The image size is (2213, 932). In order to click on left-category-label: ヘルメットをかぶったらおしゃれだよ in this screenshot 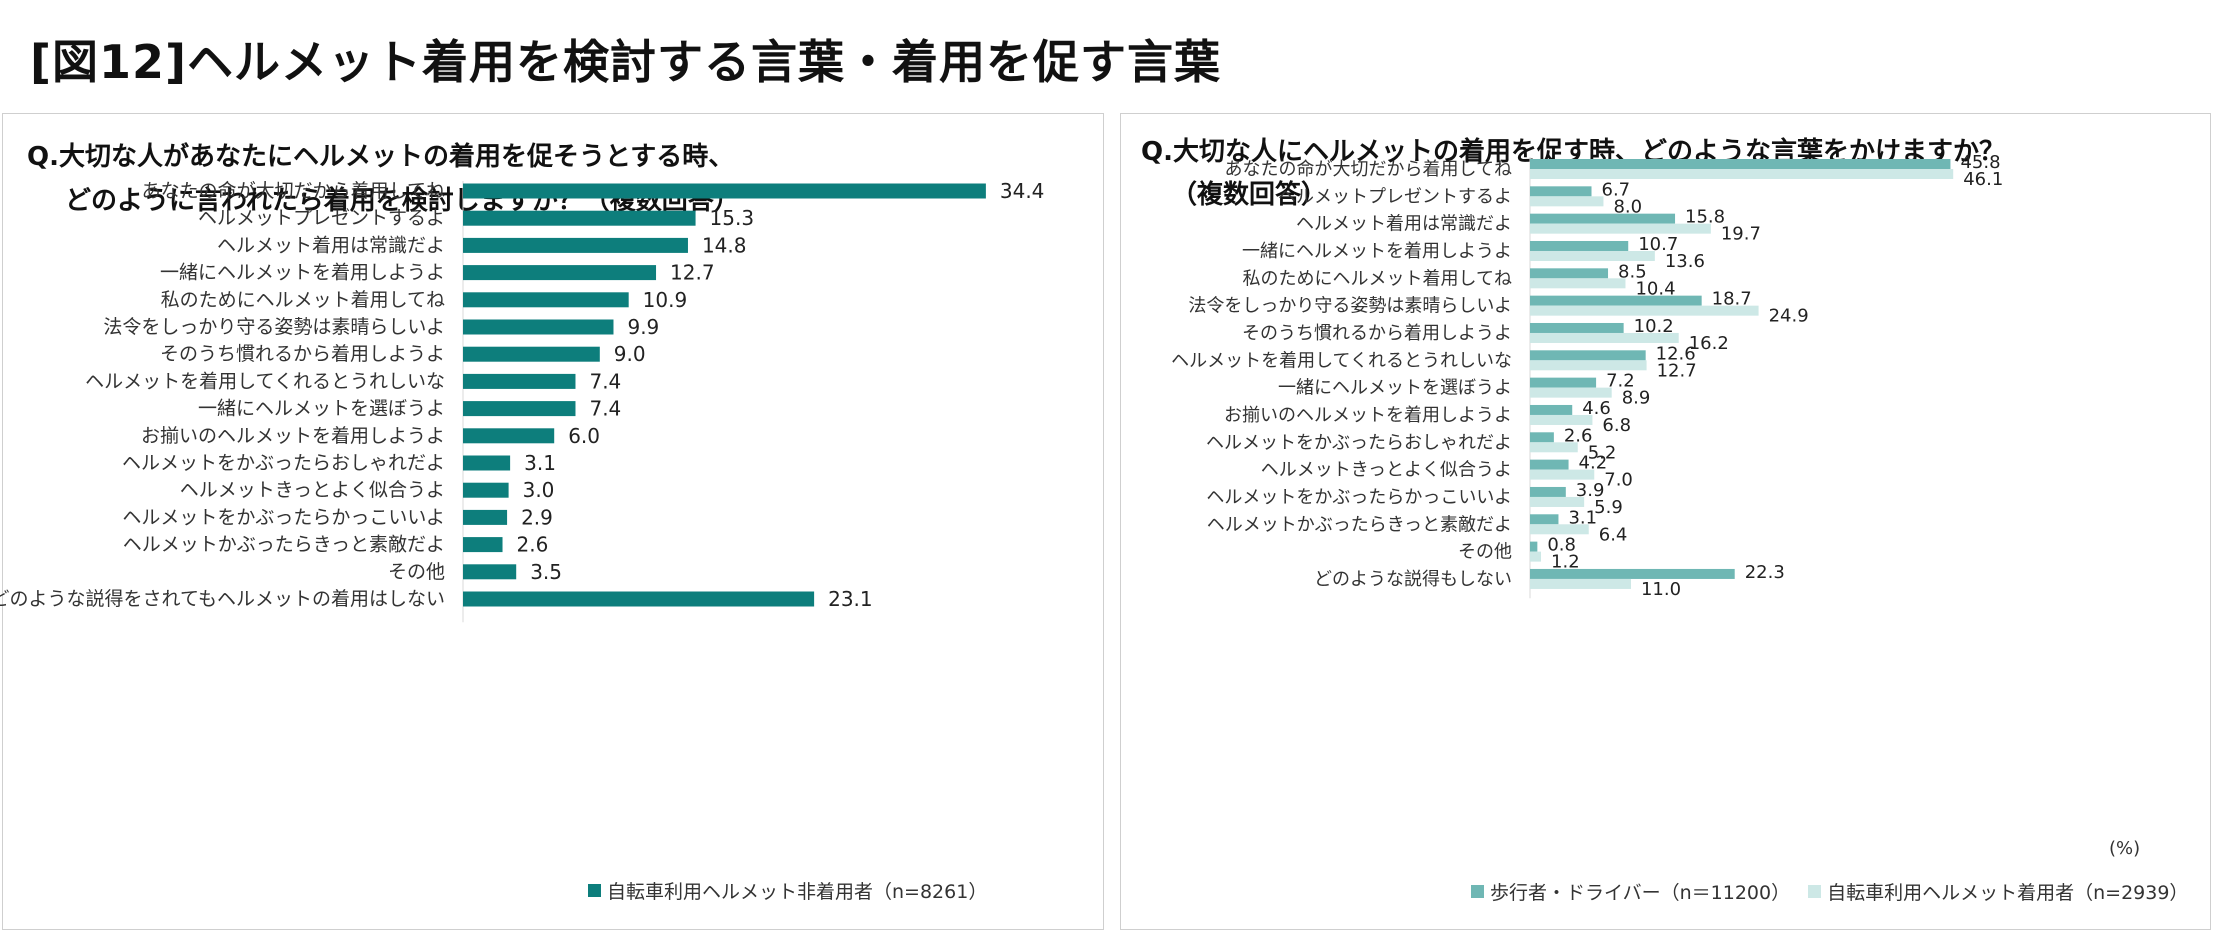, I will do `click(283, 463)`.